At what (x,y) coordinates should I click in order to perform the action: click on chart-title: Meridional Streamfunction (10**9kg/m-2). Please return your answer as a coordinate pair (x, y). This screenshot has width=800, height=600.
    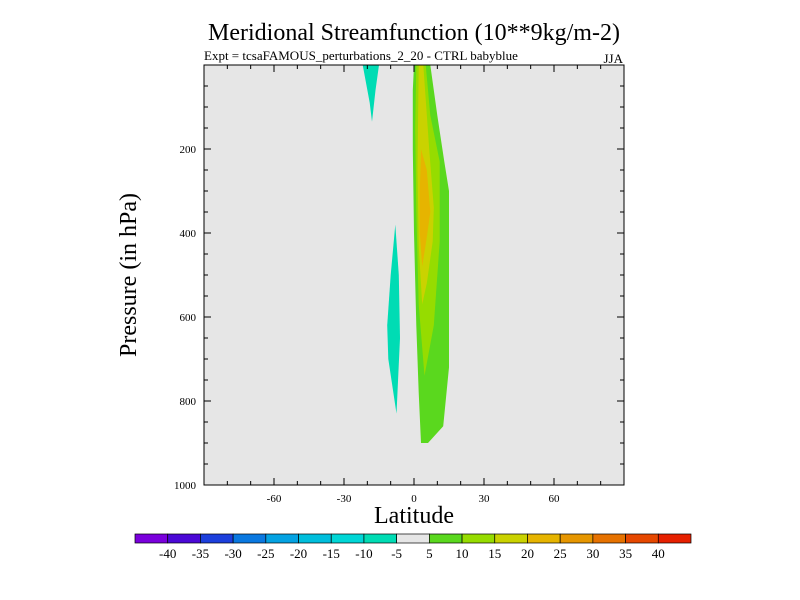
    Looking at the image, I should click on (414, 33).